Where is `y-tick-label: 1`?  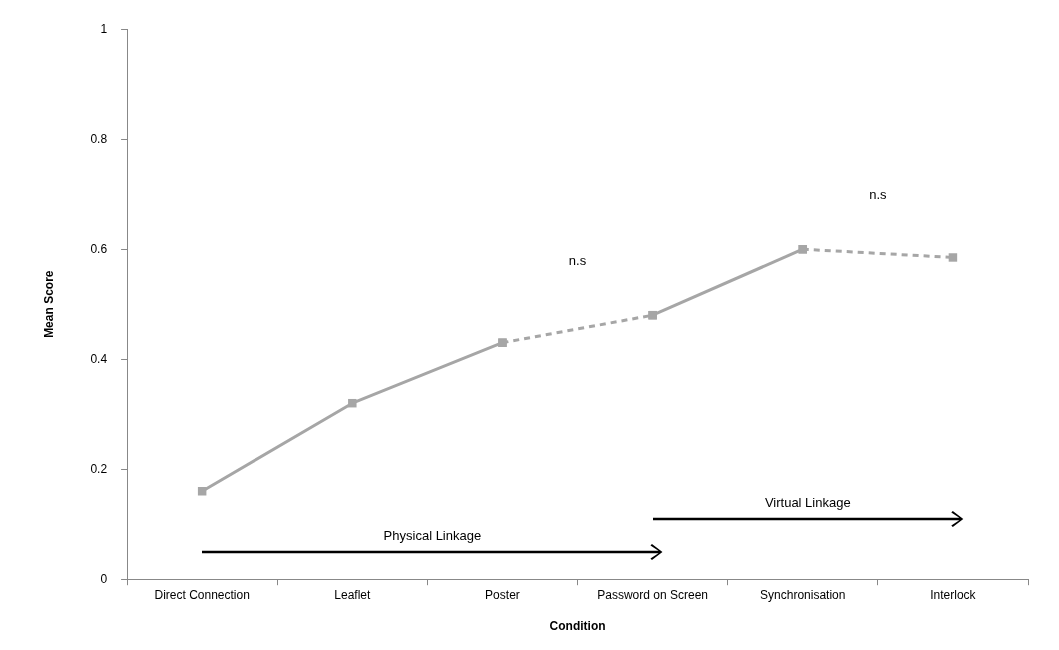 y-tick-label: 1 is located at coordinates (104, 28).